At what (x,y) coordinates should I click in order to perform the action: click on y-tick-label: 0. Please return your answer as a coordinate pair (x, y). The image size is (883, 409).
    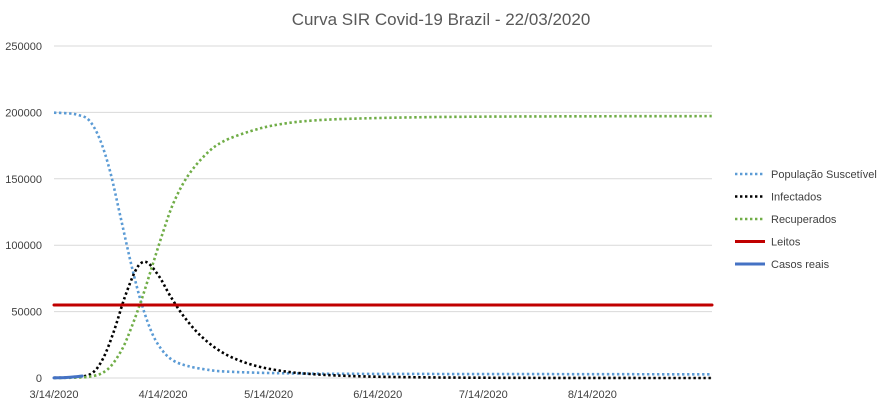
    Looking at the image, I should click on (39, 379).